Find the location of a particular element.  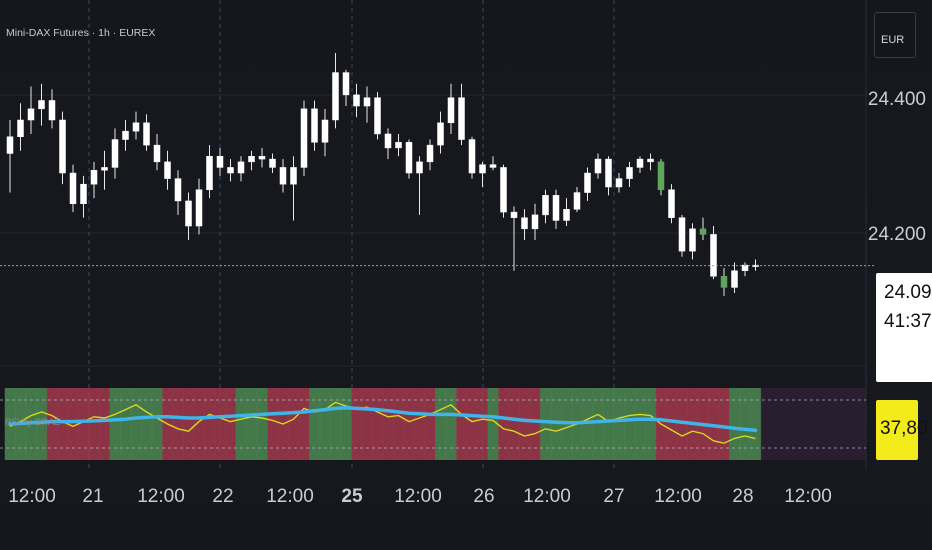

indicator-title: RSI by GRAE is located at coordinates (33, 422).